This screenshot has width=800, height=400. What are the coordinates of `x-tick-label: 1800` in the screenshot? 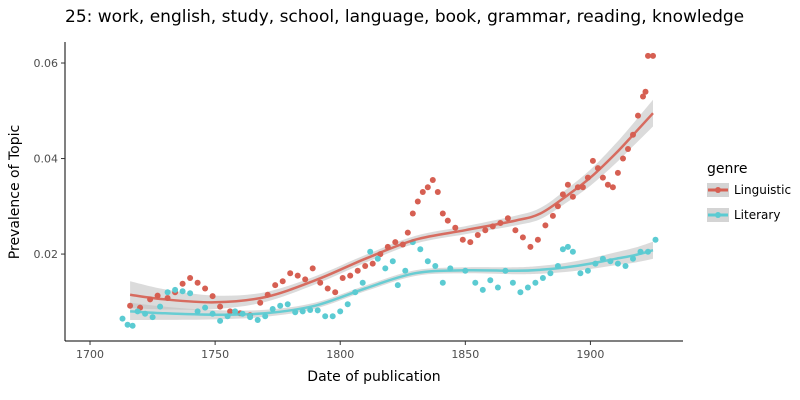 It's located at (340, 354).